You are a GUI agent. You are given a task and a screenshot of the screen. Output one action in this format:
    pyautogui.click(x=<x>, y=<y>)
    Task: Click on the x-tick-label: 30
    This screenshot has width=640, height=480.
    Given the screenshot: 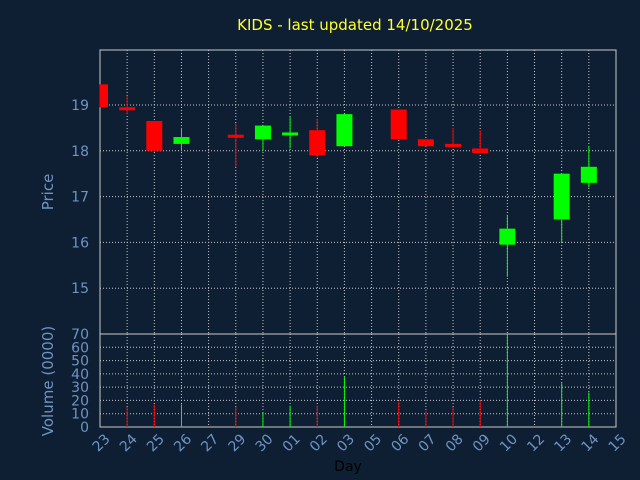 What is the action you would take?
    pyautogui.click(x=265, y=443)
    